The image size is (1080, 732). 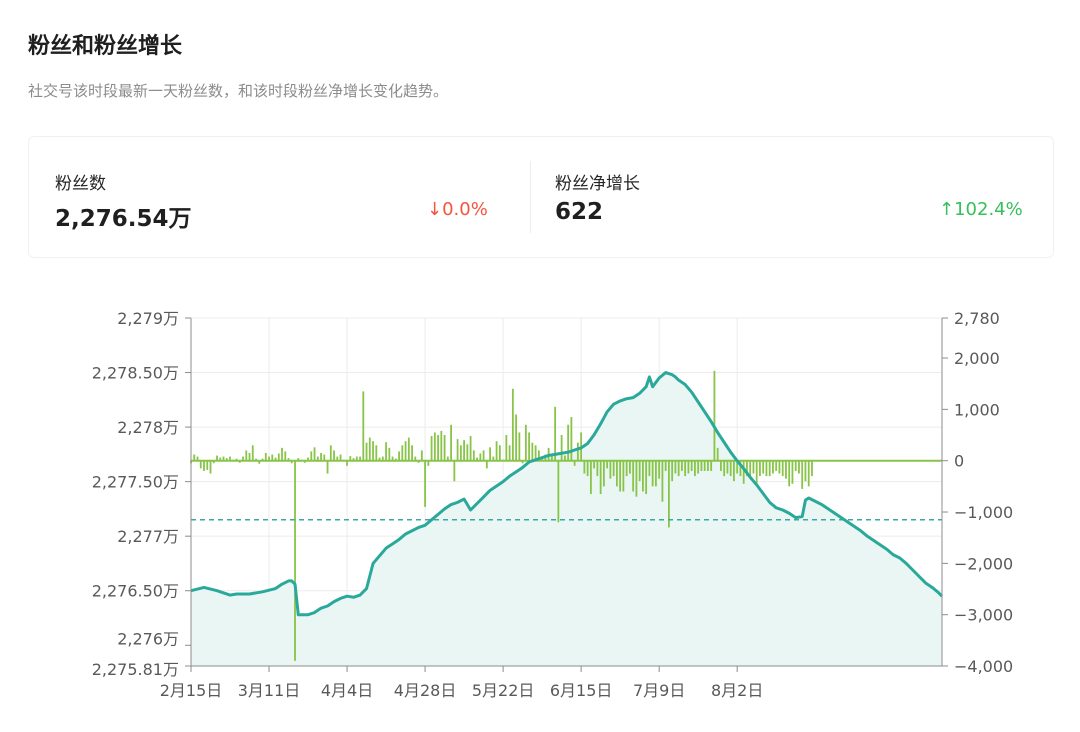 I want to click on x-tick-label: 6月15日, so click(x=581, y=690).